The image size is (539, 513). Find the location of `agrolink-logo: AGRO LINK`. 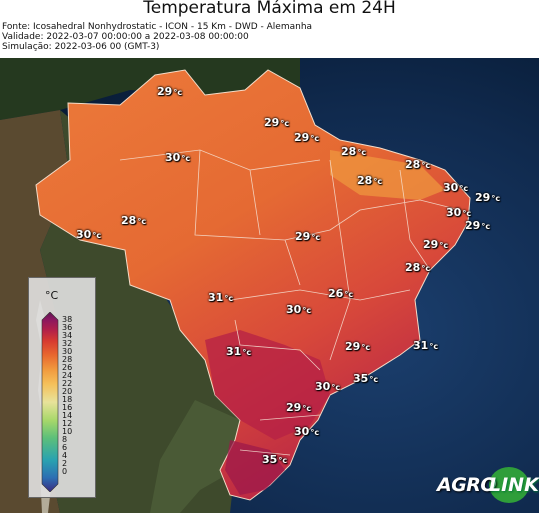

agrolink-logo: AGRO LINK is located at coordinates (488, 485).